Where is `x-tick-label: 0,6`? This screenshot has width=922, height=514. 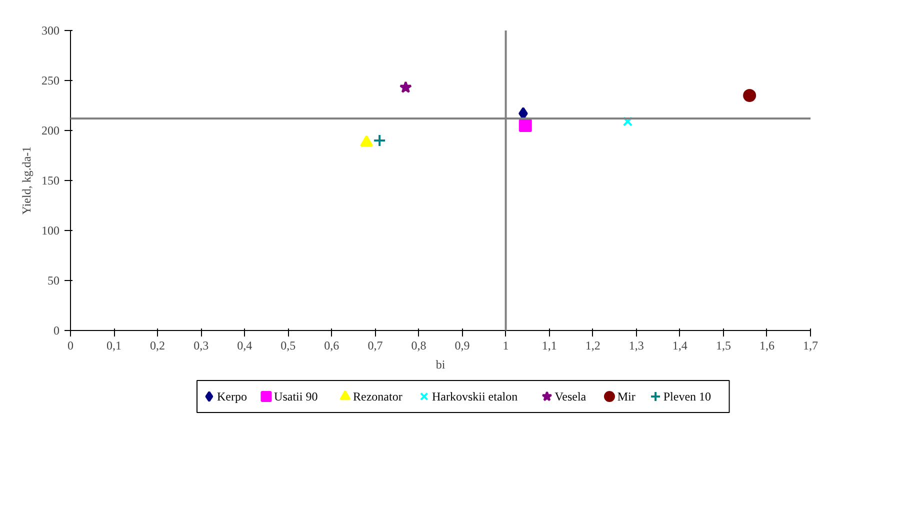 x-tick-label: 0,6 is located at coordinates (332, 345).